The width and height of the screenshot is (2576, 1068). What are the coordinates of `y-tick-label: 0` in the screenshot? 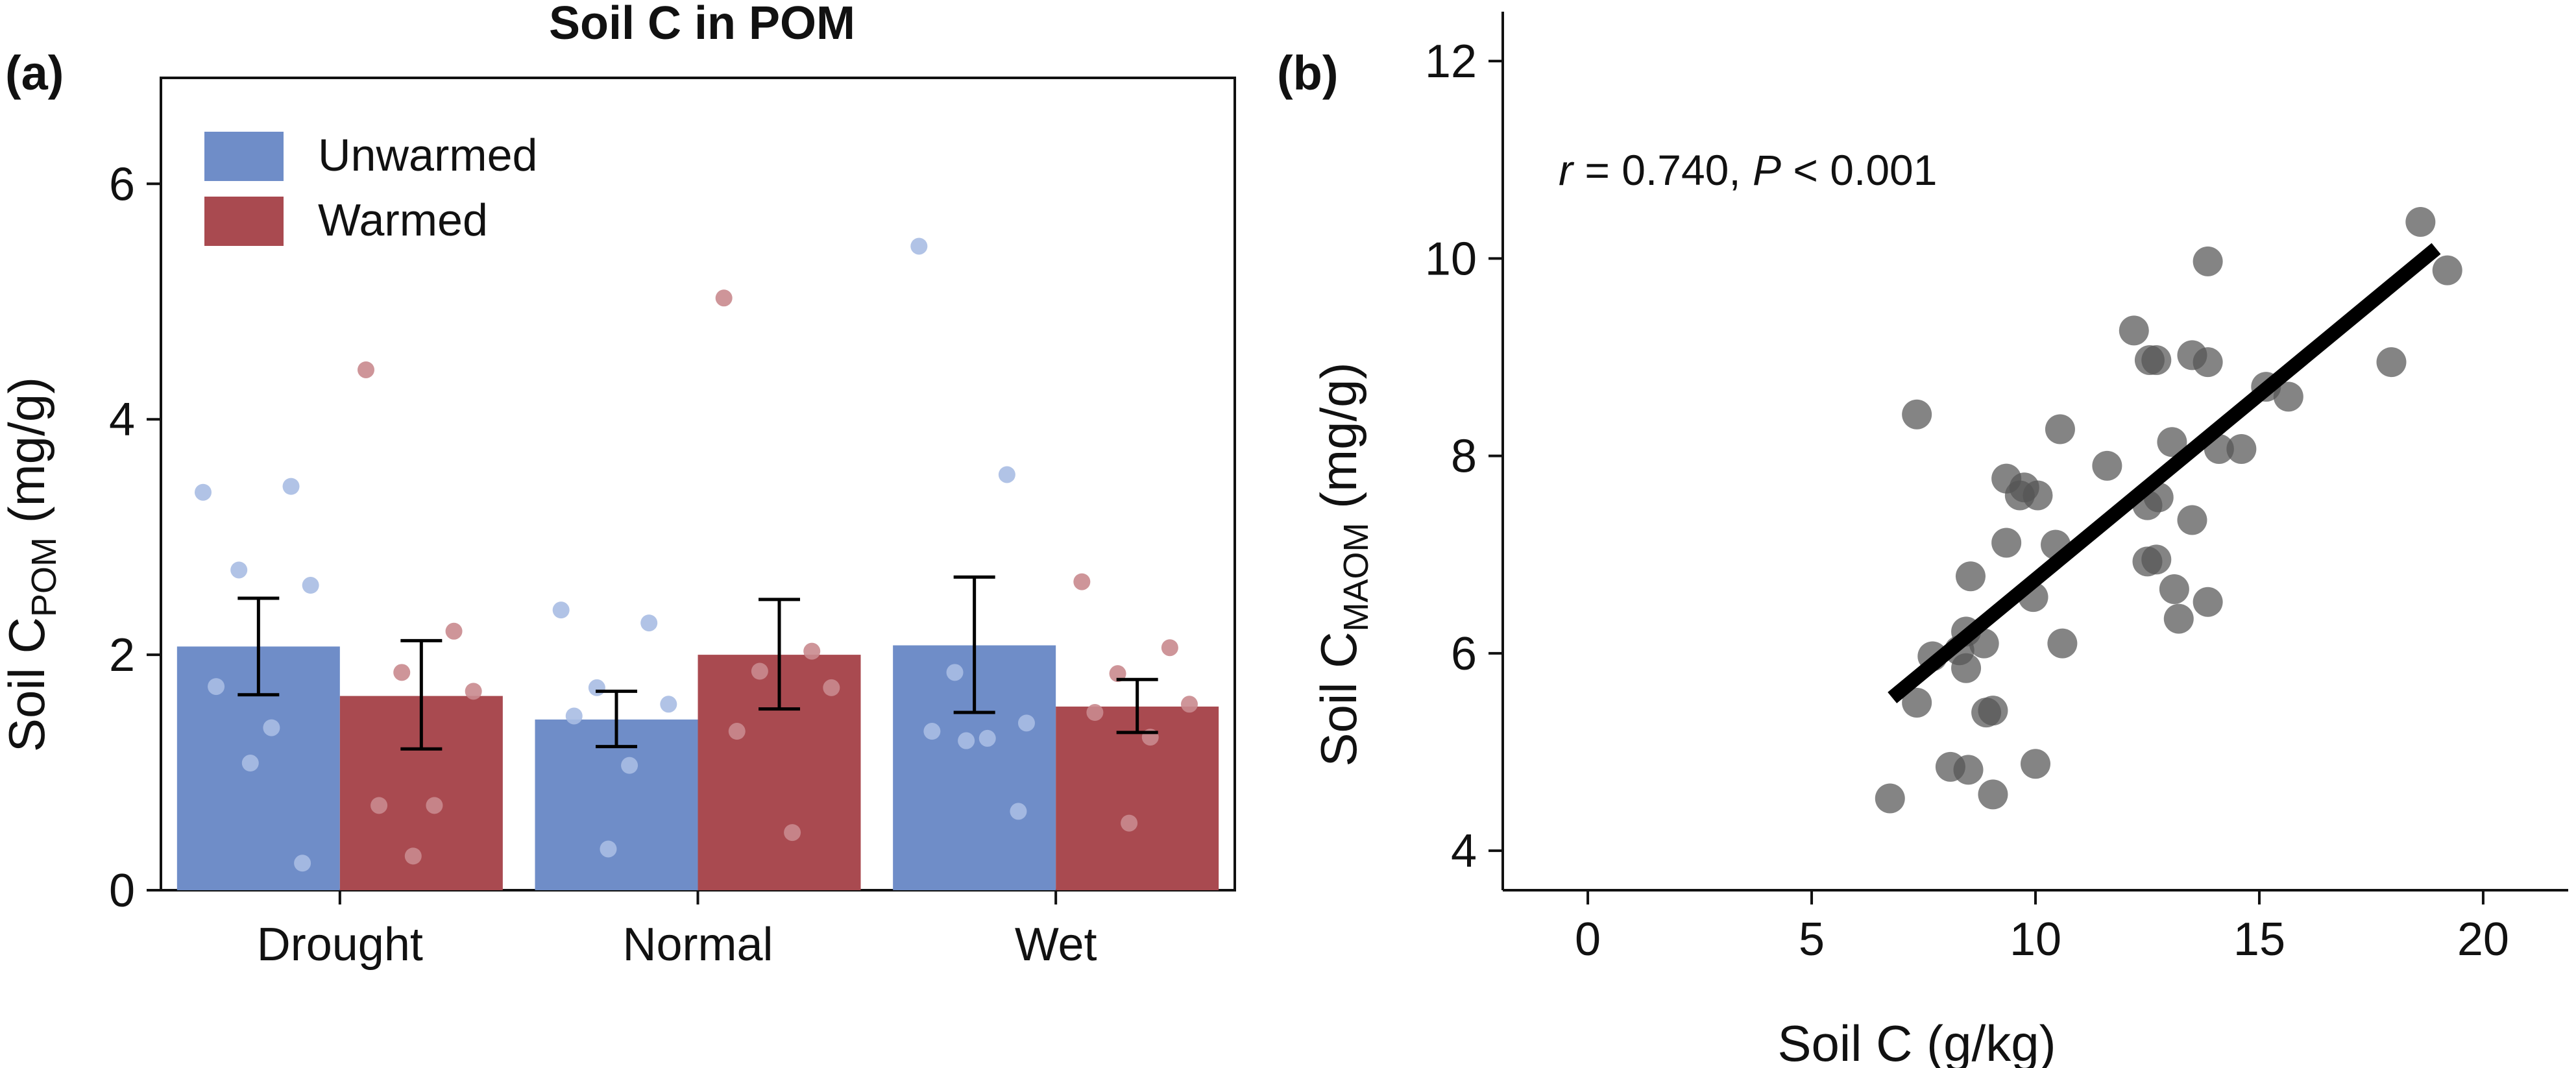 It's located at (122, 891).